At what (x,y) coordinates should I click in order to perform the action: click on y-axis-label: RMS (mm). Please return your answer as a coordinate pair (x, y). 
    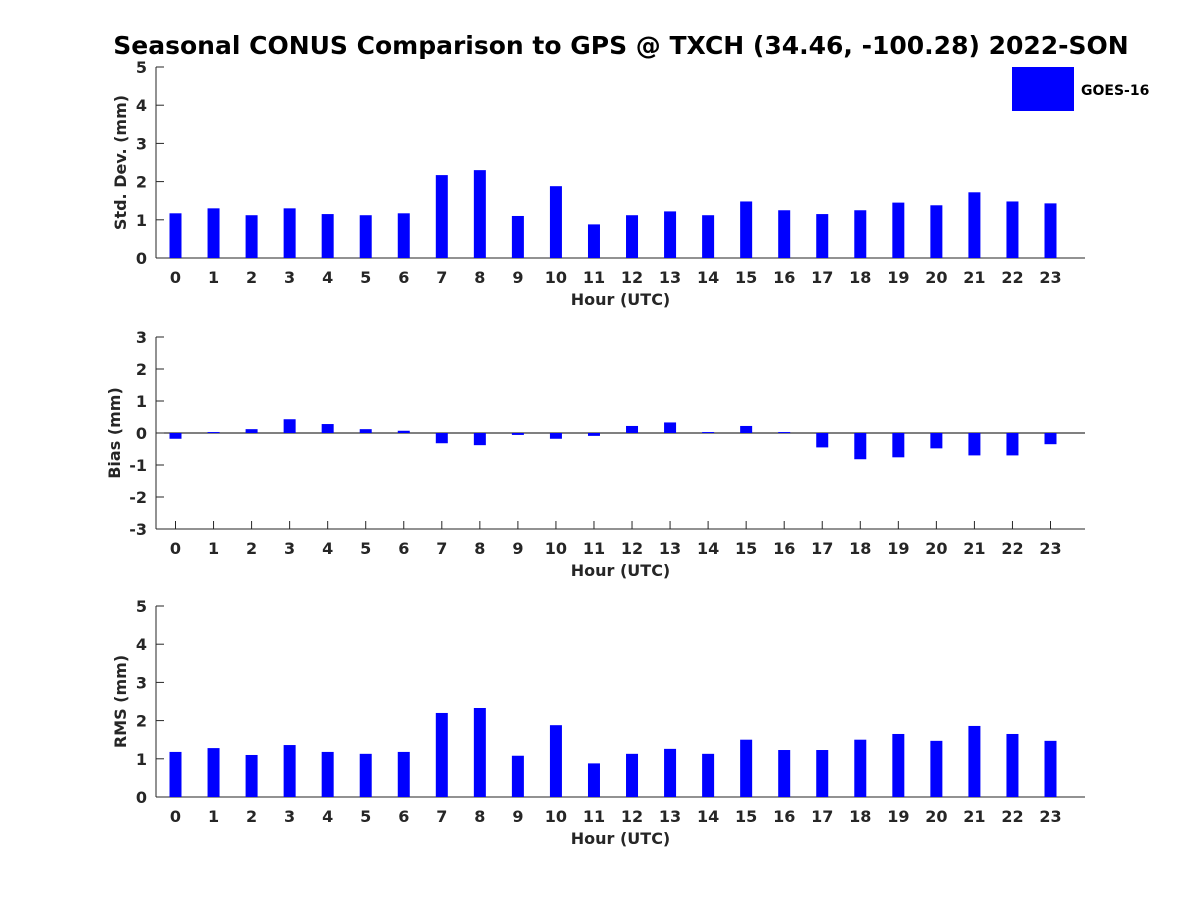
    Looking at the image, I should click on (120, 701).